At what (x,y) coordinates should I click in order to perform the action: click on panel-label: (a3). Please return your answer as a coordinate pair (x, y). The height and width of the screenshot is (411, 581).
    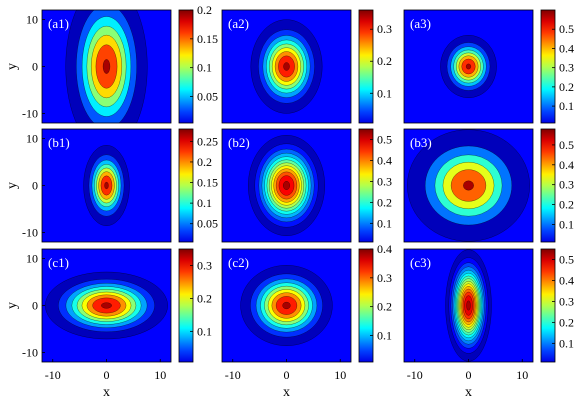
    Looking at the image, I should click on (420, 23).